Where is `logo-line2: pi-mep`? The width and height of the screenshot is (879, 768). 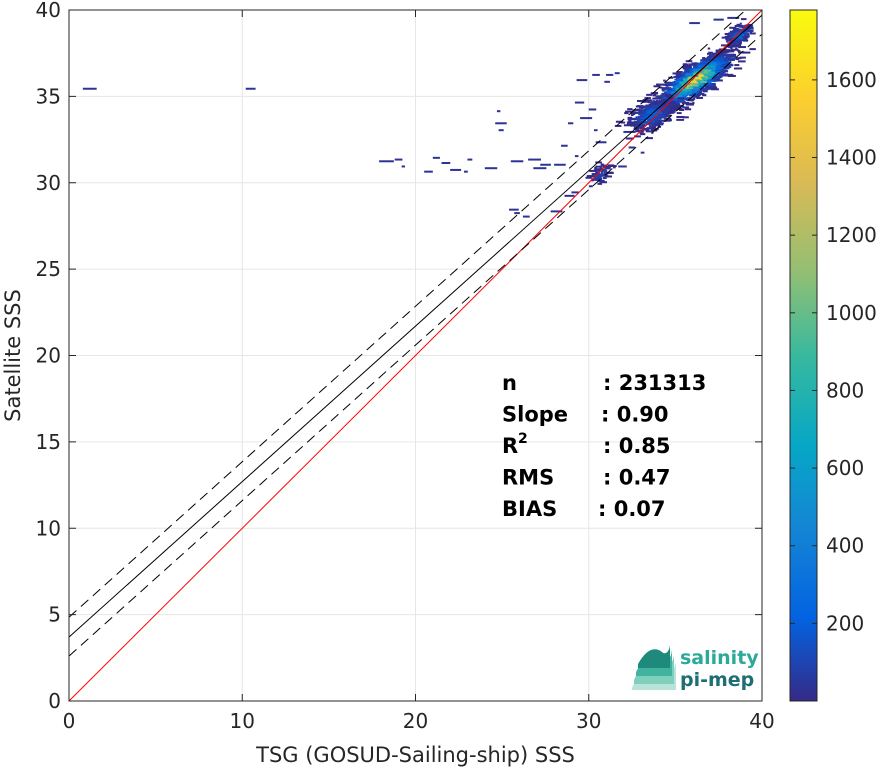
logo-line2: pi-mep is located at coordinates (717, 680).